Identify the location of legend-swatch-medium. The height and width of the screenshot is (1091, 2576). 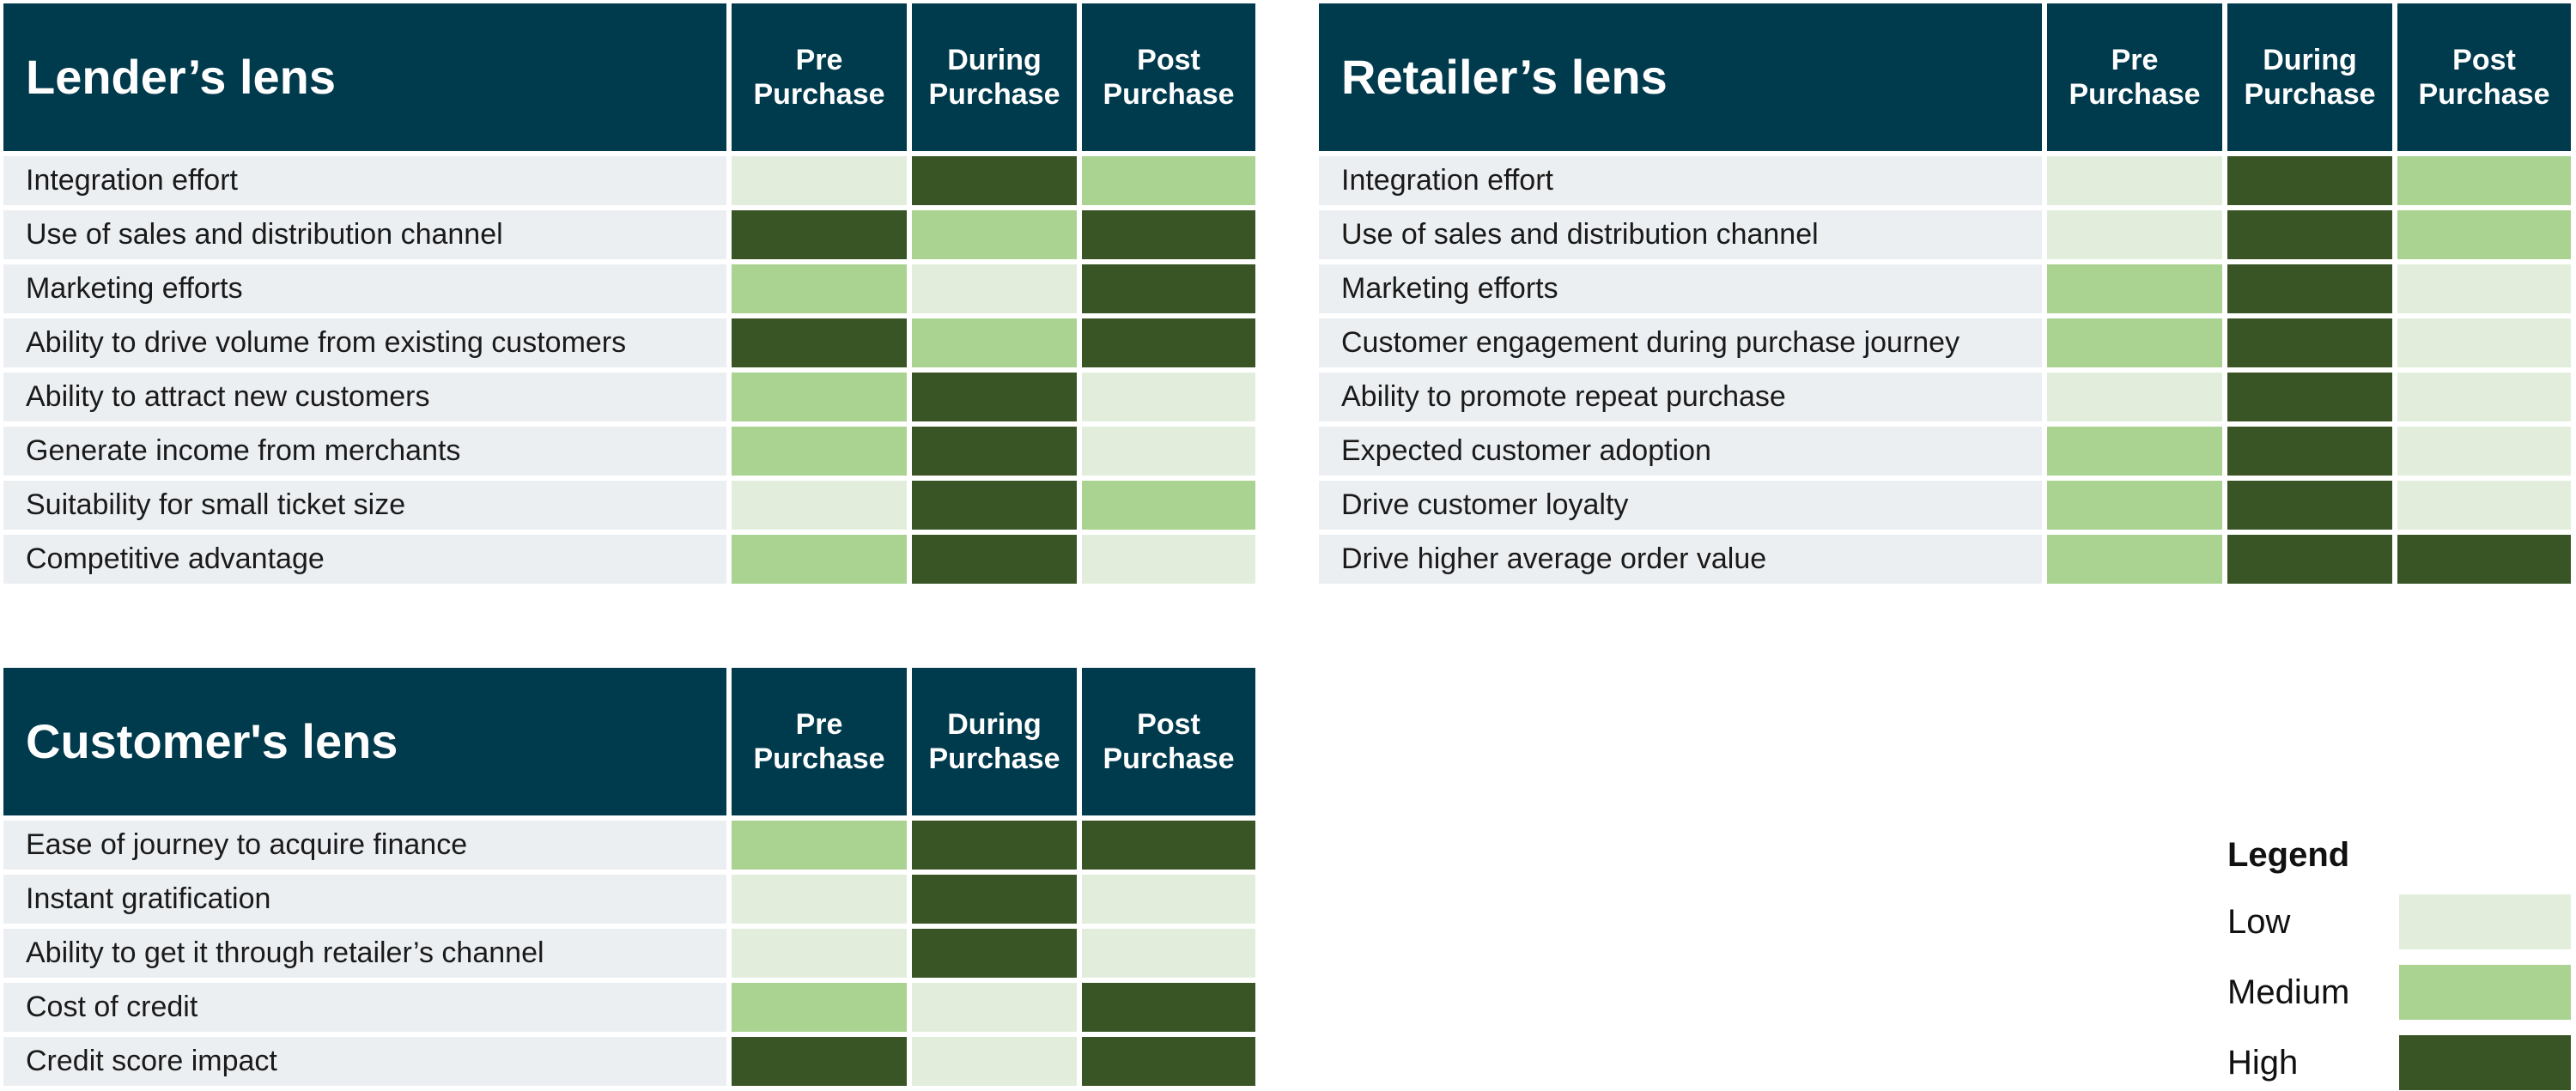
(2485, 992).